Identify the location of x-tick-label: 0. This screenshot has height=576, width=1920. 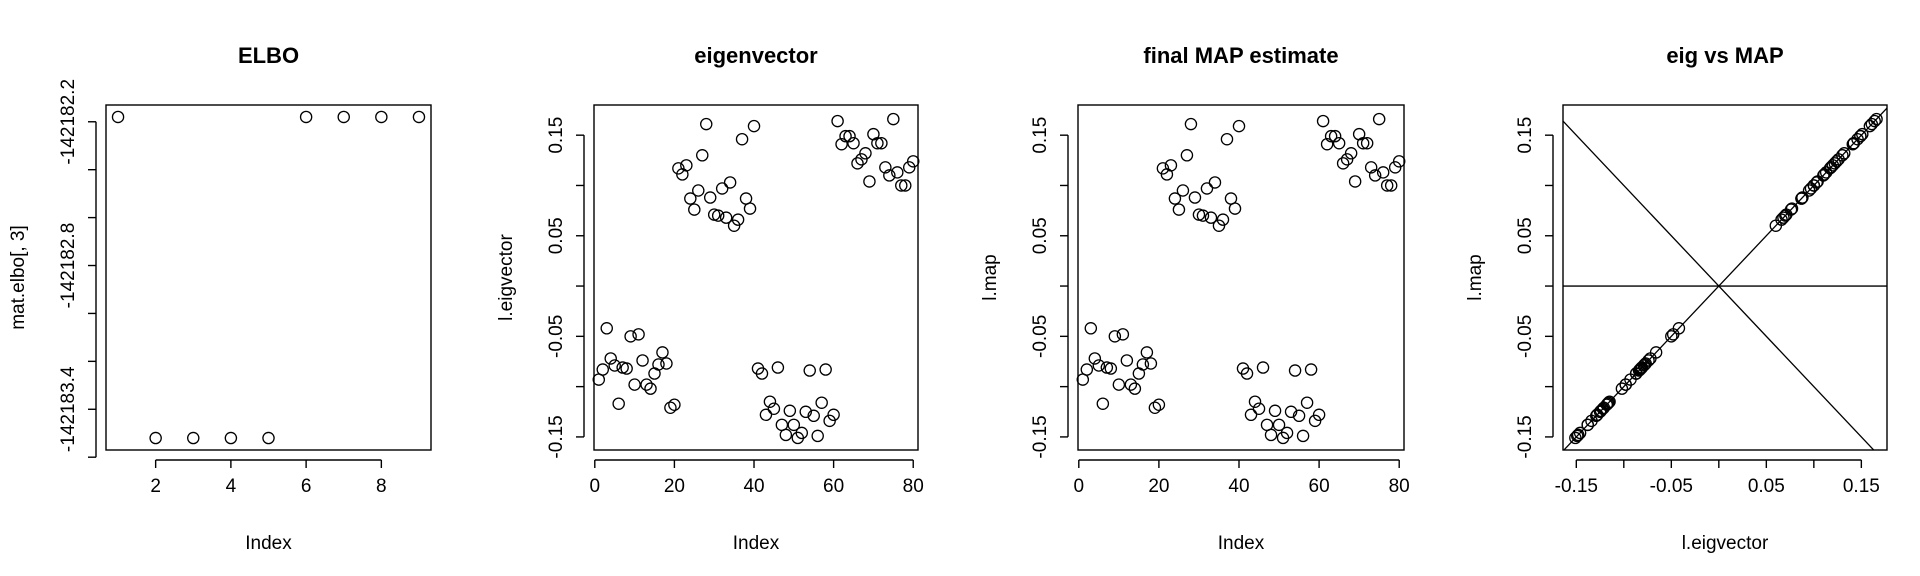
(595, 486).